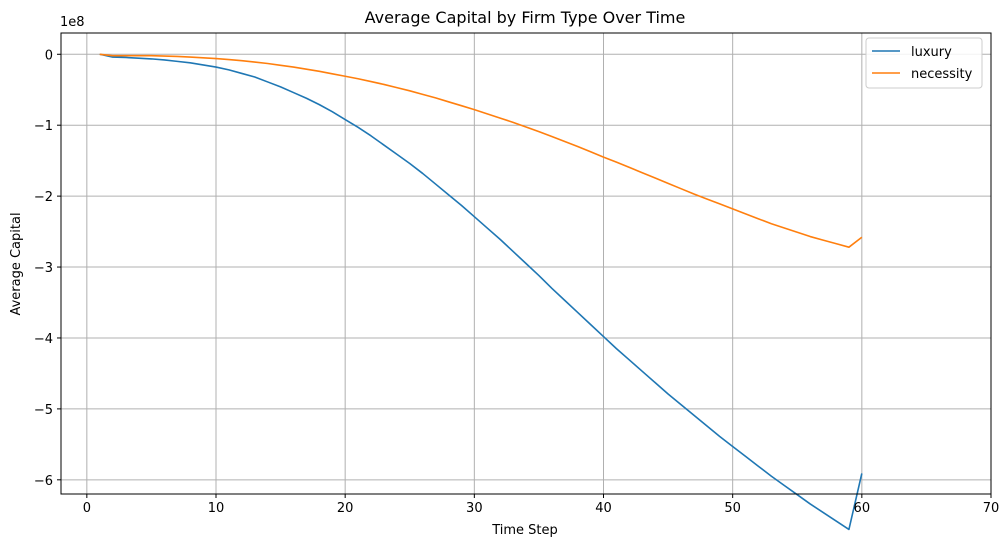 The image size is (1008, 547). Describe the element at coordinates (43, 197) in the screenshot. I see `y-tick-label: −2` at that location.